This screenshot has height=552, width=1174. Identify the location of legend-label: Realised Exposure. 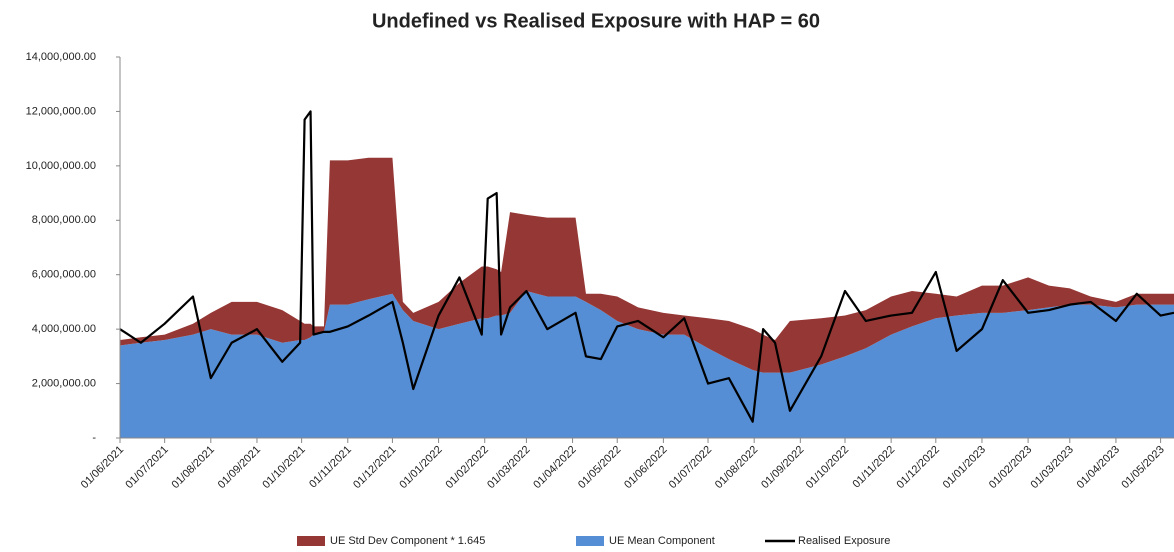
(844, 541).